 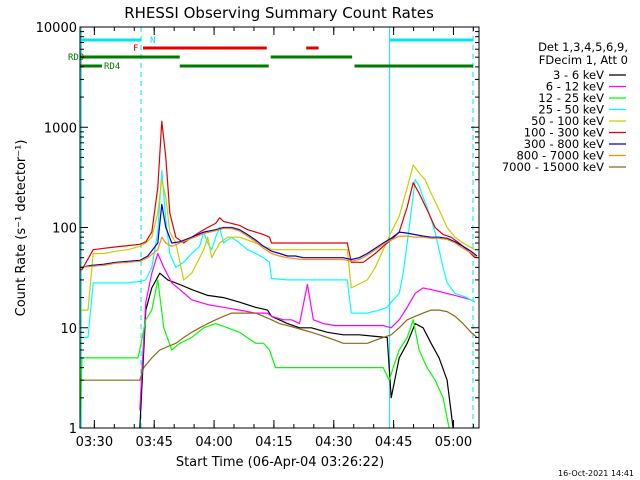 I want to click on legend-label-3-6-kev: 3 - 6 keV, so click(x=578, y=75).